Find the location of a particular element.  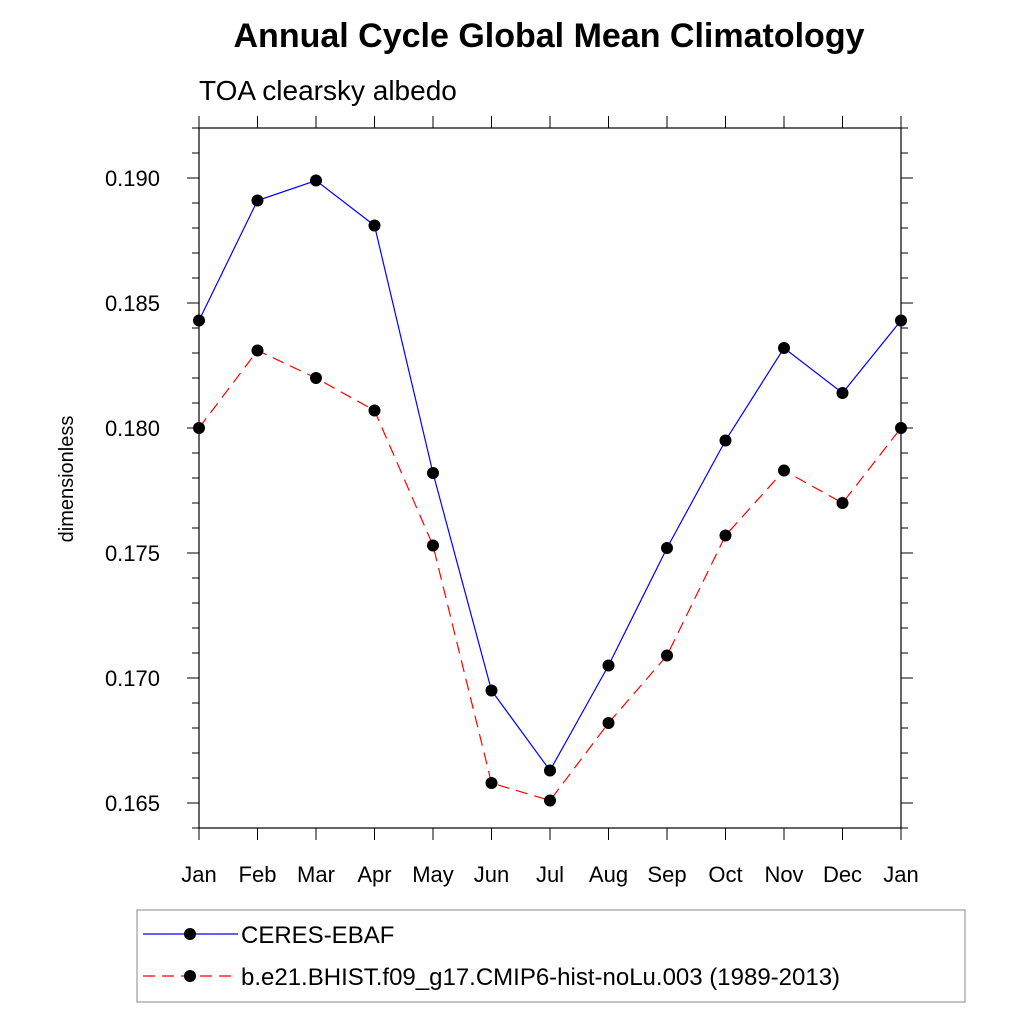

y-tick-label: 0.165 is located at coordinates (132, 803).